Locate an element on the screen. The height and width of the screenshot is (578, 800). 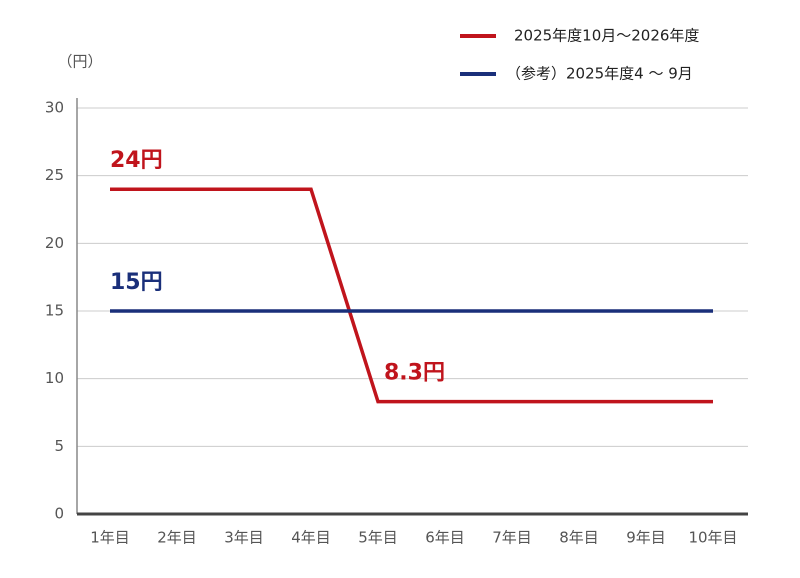
x-tick-label: 9年目 is located at coordinates (646, 538).